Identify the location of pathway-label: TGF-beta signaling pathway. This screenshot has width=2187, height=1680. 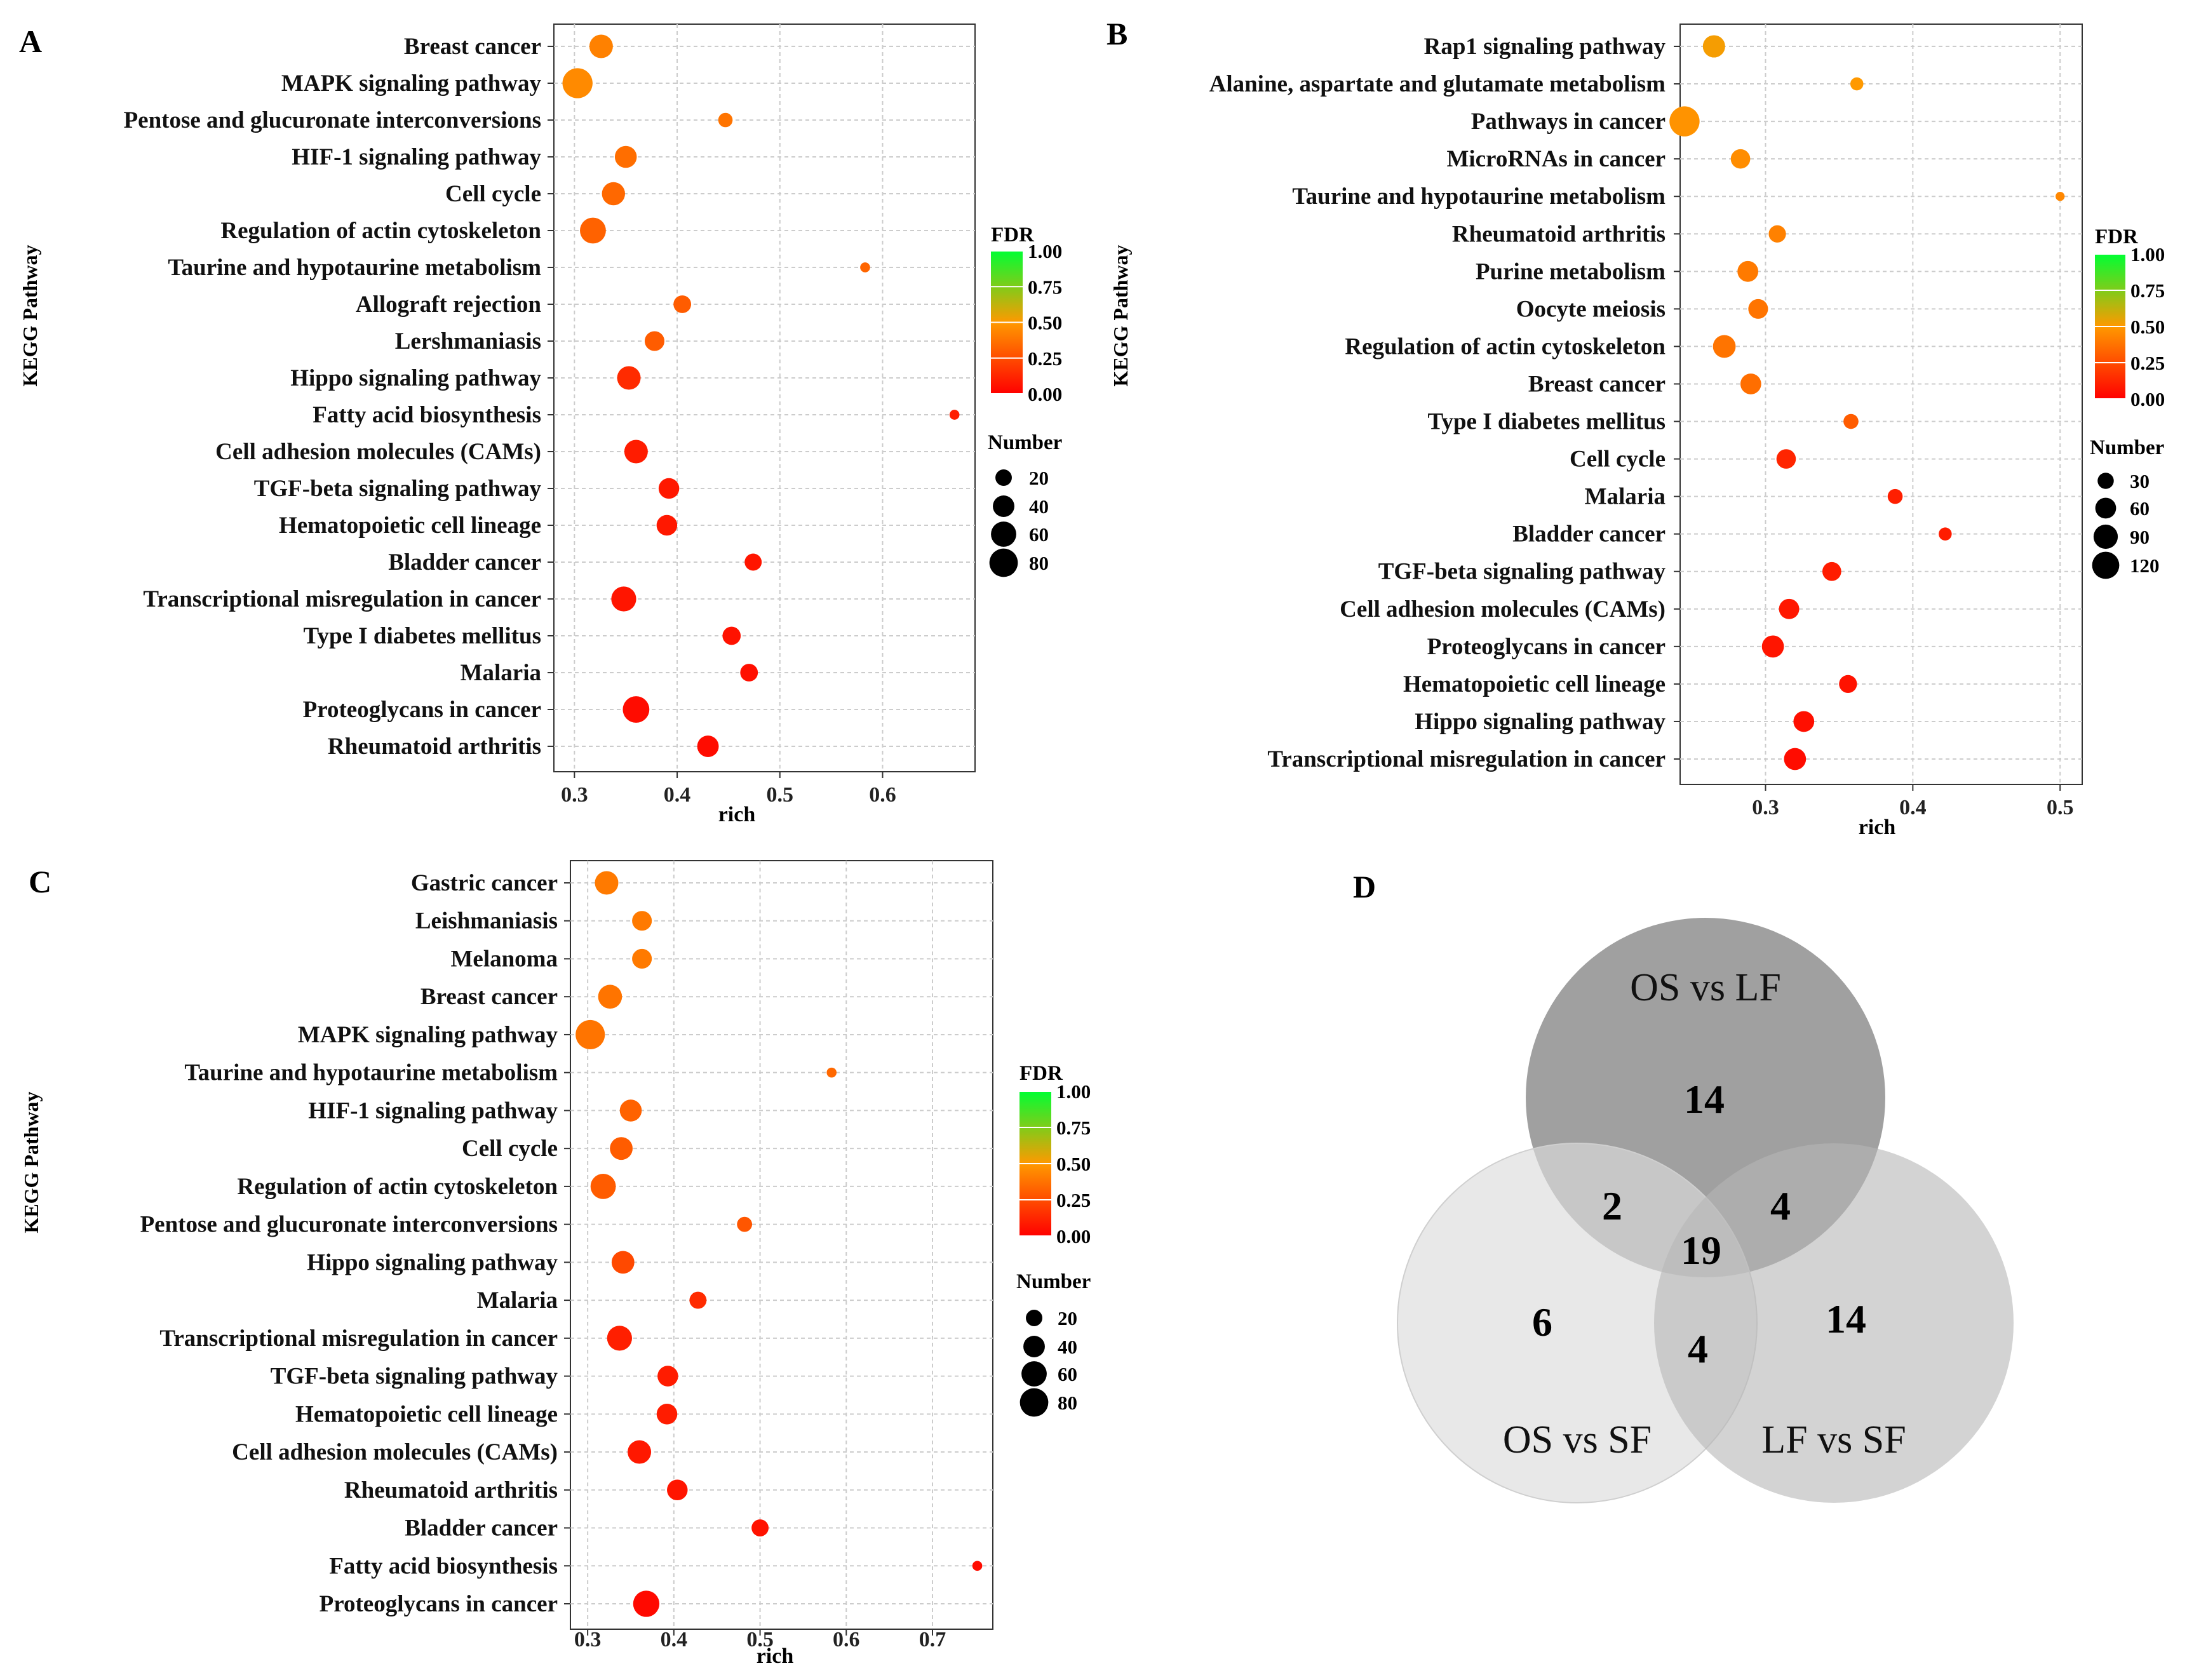
(414, 1377).